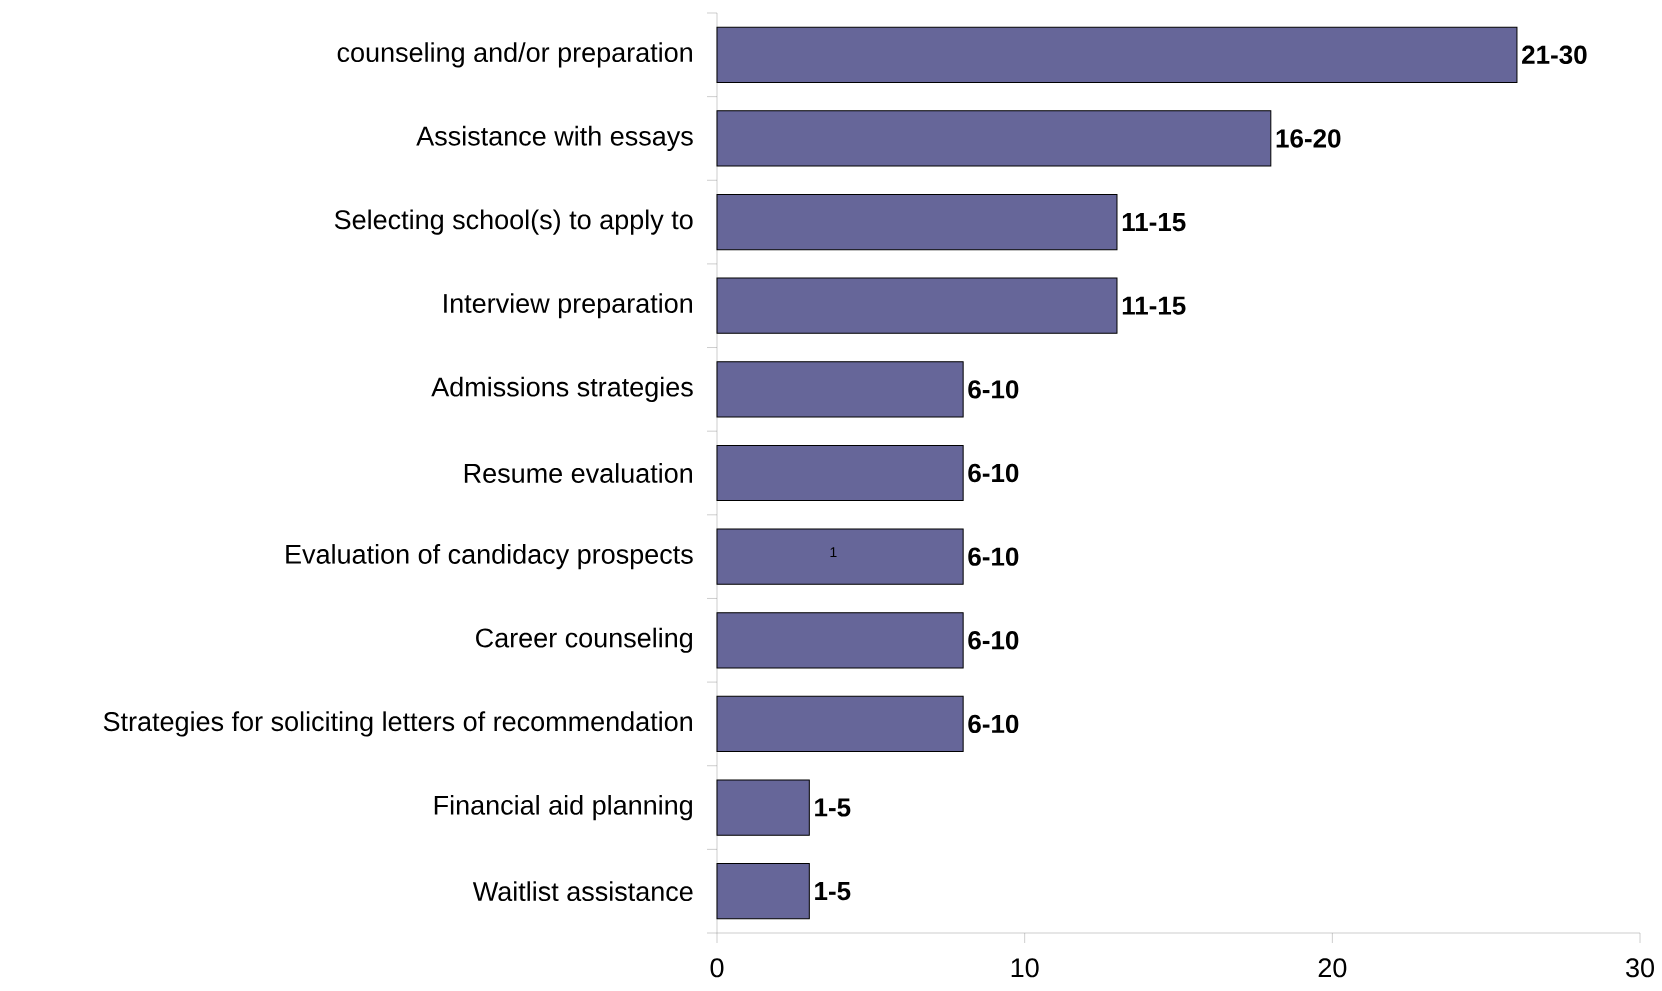  I want to click on y-tick-label: Career counseling, so click(584, 640).